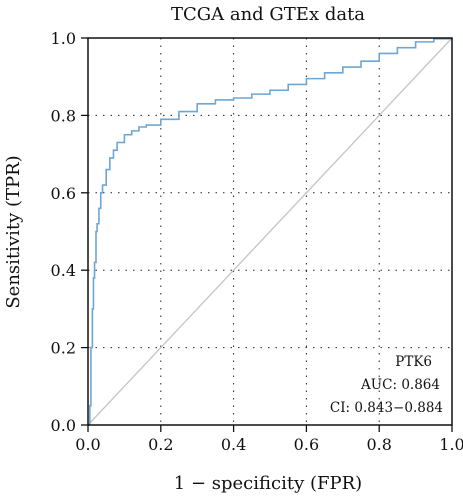 This screenshot has height=500, width=463. Describe the element at coordinates (306, 444) in the screenshot. I see `x-tick-label: 0.6` at that location.